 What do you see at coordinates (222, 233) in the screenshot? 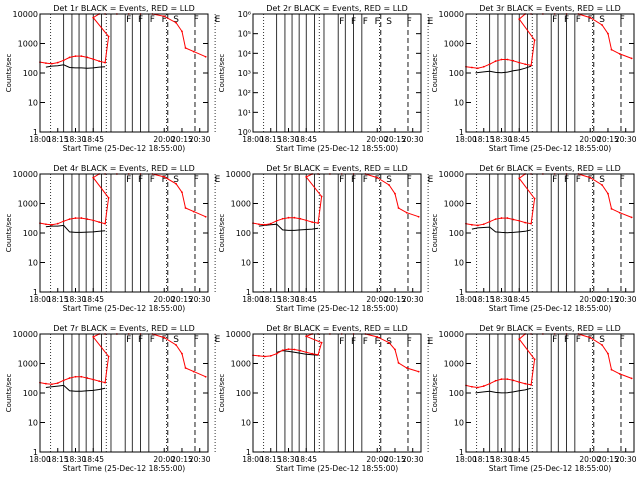
I see `y-axis-label: Counts/sec` at bounding box center [222, 233].